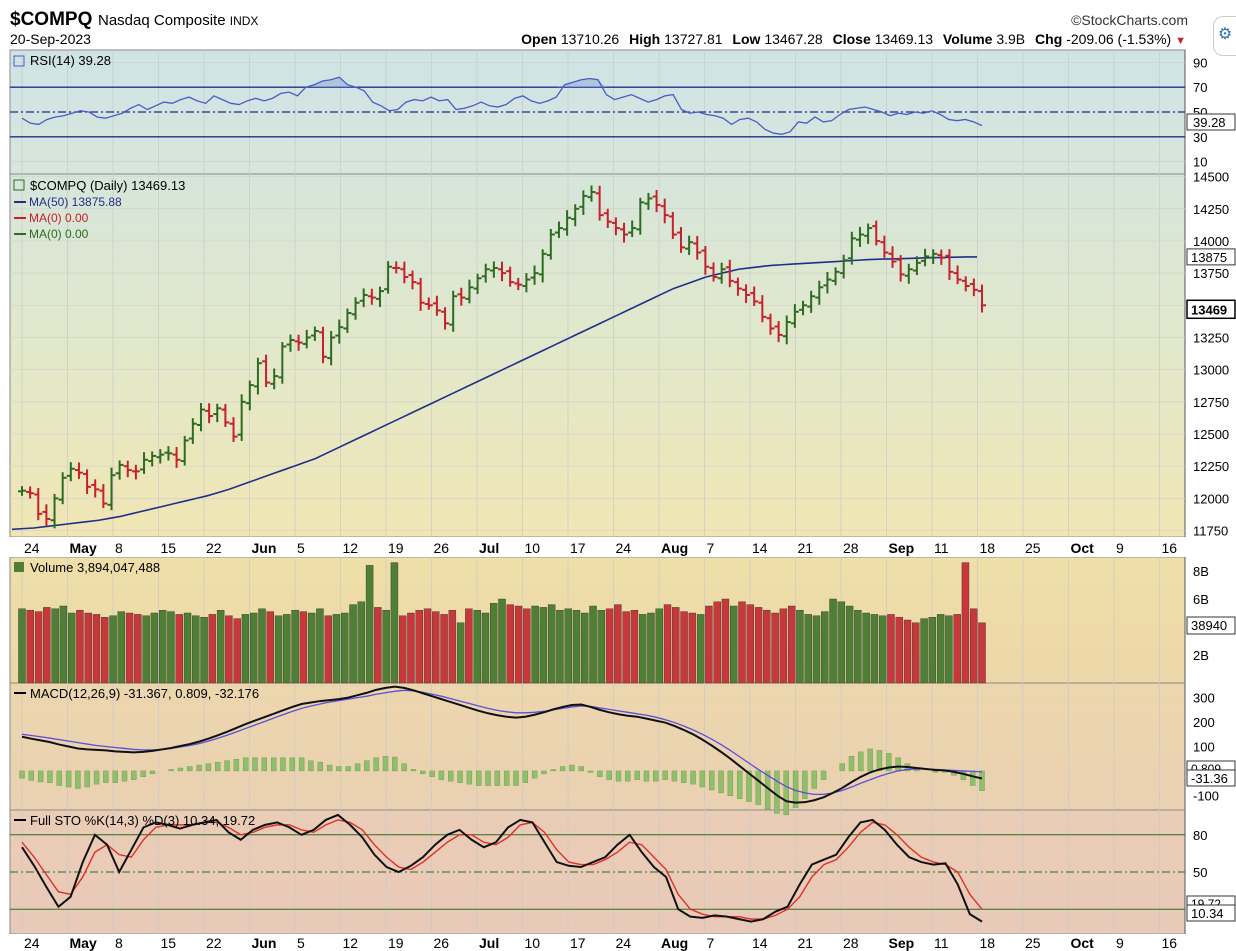 The image size is (1236, 951). Describe the element at coordinates (1200, 87) in the screenshot. I see `rsi-y-tick: 70` at that location.